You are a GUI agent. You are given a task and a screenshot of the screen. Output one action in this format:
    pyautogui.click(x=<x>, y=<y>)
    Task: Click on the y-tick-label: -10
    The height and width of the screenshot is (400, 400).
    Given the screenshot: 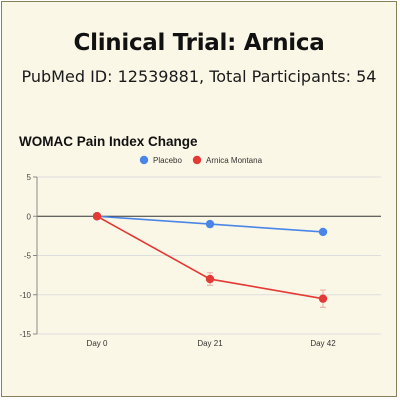 What is the action you would take?
    pyautogui.click(x=25, y=295)
    